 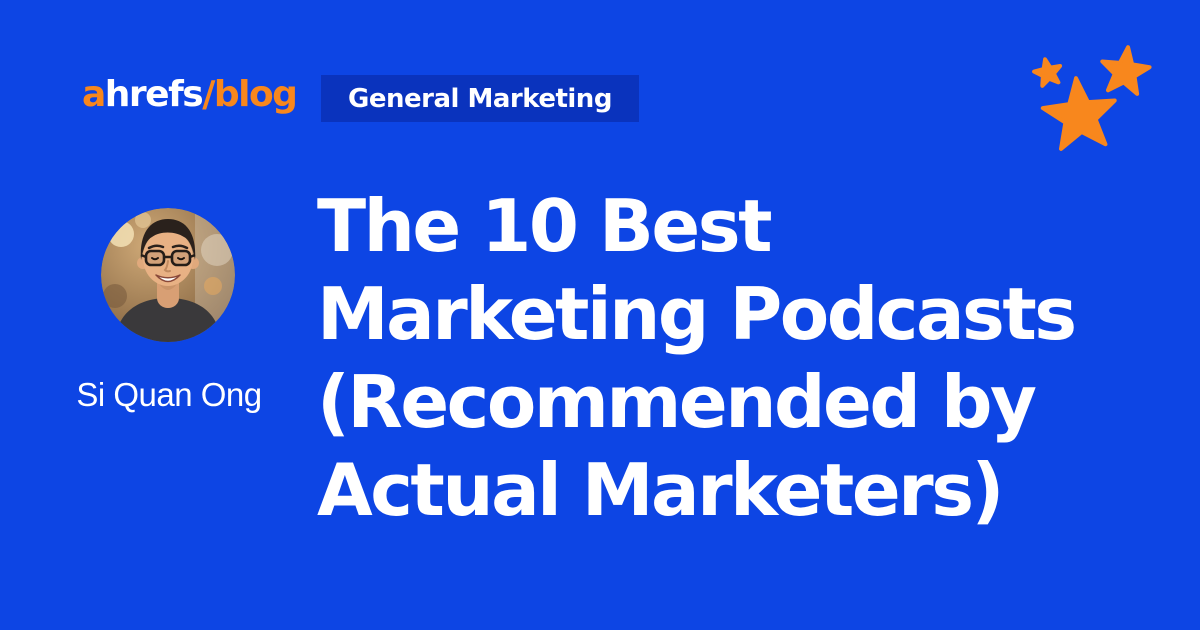 I want to click on stars-icon, so click(x=1092, y=98).